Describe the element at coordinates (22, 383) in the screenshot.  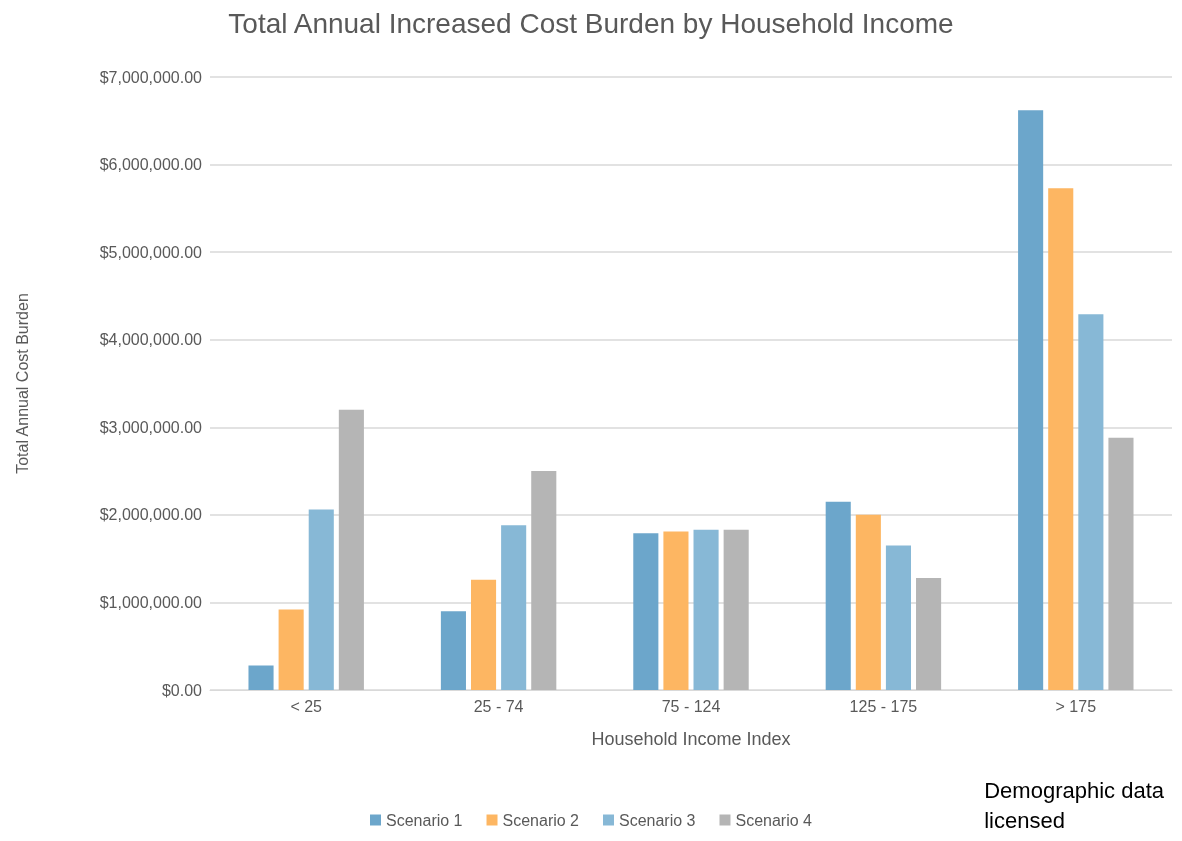
I see `y-axis-title: Total Annual Cost Burden` at that location.